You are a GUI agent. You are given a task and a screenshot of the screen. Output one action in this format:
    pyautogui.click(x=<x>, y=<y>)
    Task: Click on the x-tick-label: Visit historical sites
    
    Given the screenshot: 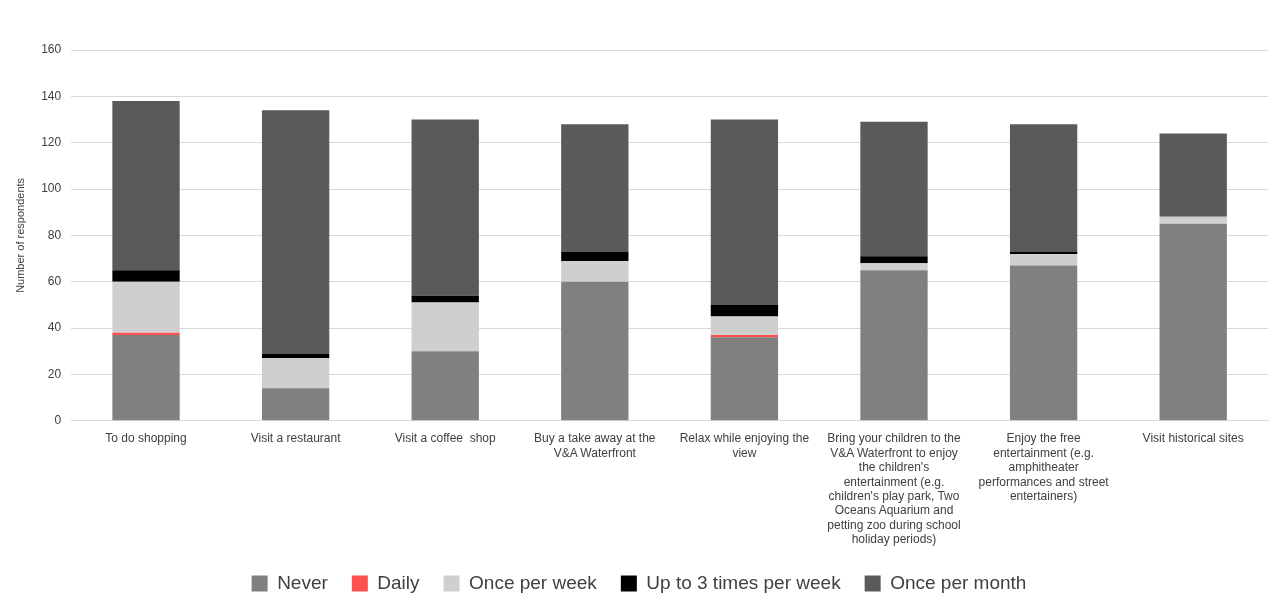 What is the action you would take?
    pyautogui.click(x=1193, y=438)
    